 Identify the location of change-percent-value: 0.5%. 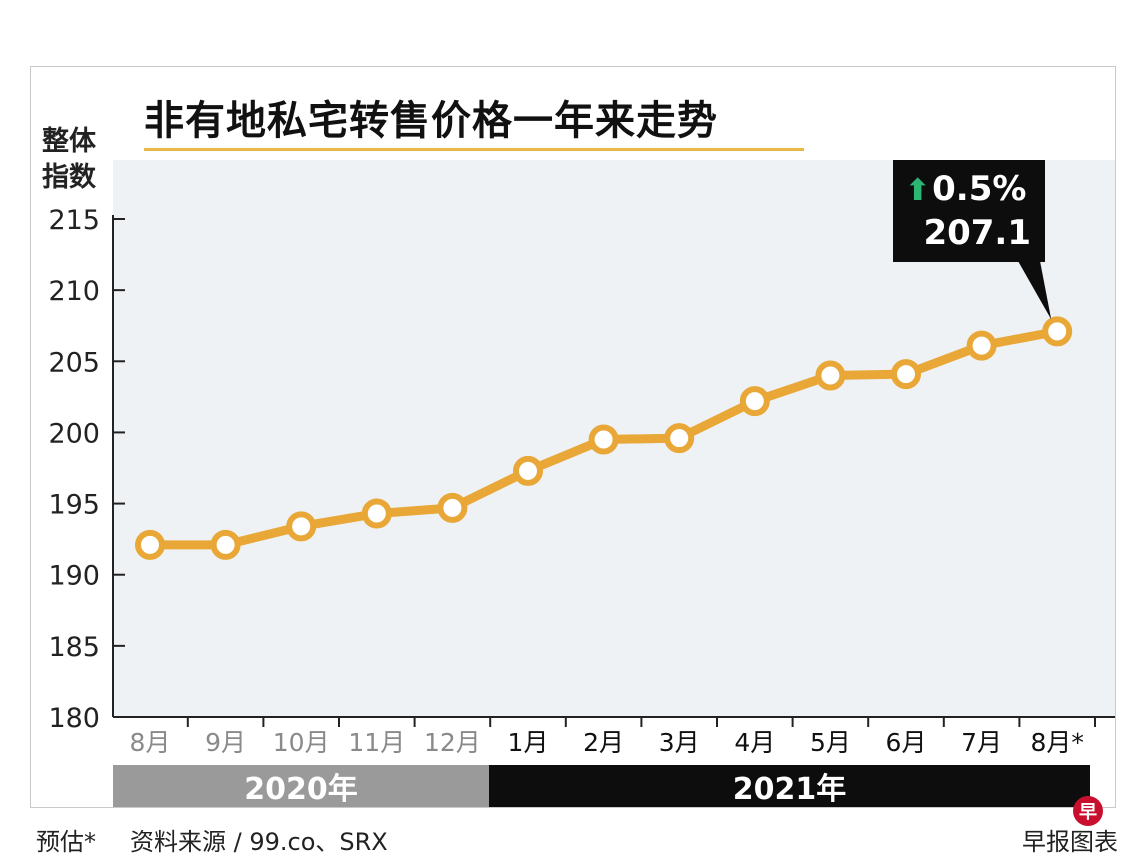
(979, 189).